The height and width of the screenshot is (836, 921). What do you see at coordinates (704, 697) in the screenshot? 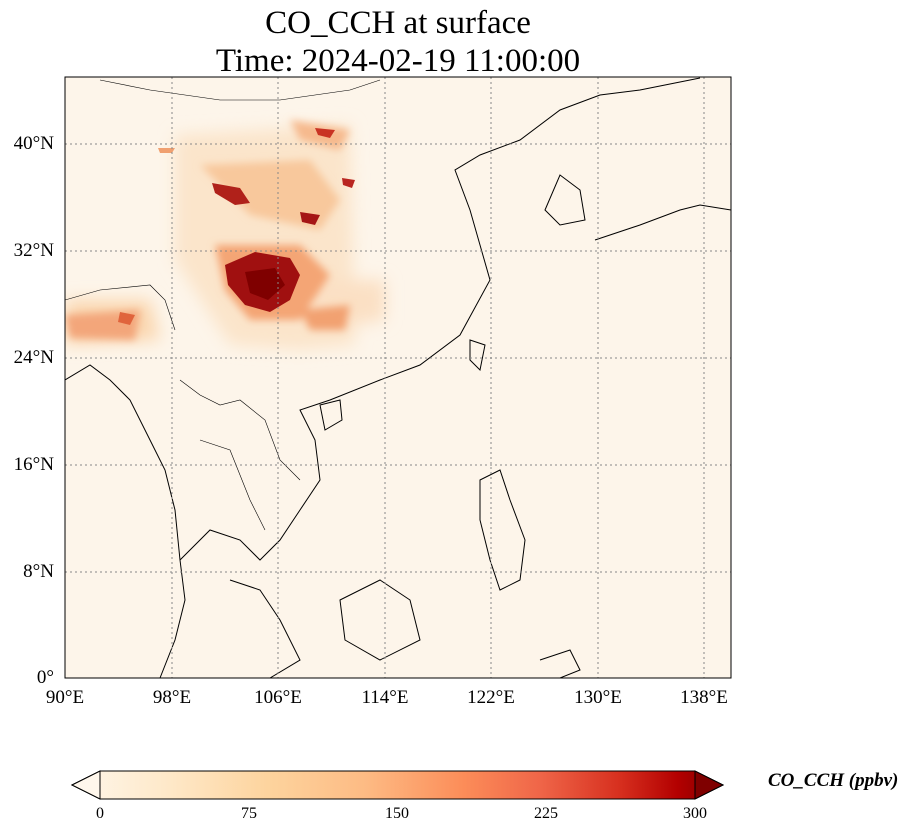
I see `lon-tick-138e: 138°E` at bounding box center [704, 697].